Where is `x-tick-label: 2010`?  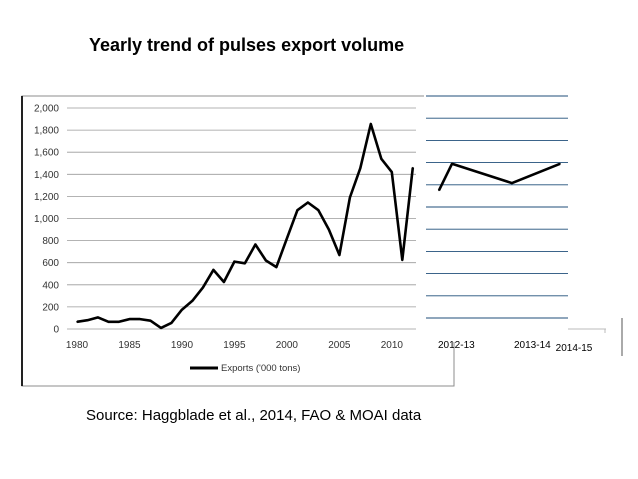
x-tick-label: 2010 is located at coordinates (392, 345).